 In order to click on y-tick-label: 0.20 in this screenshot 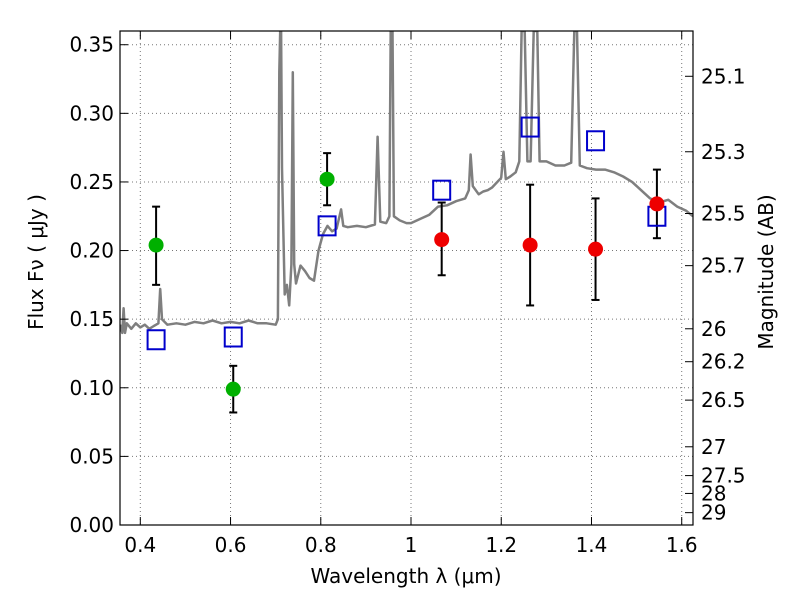, I will do `click(91, 251)`.